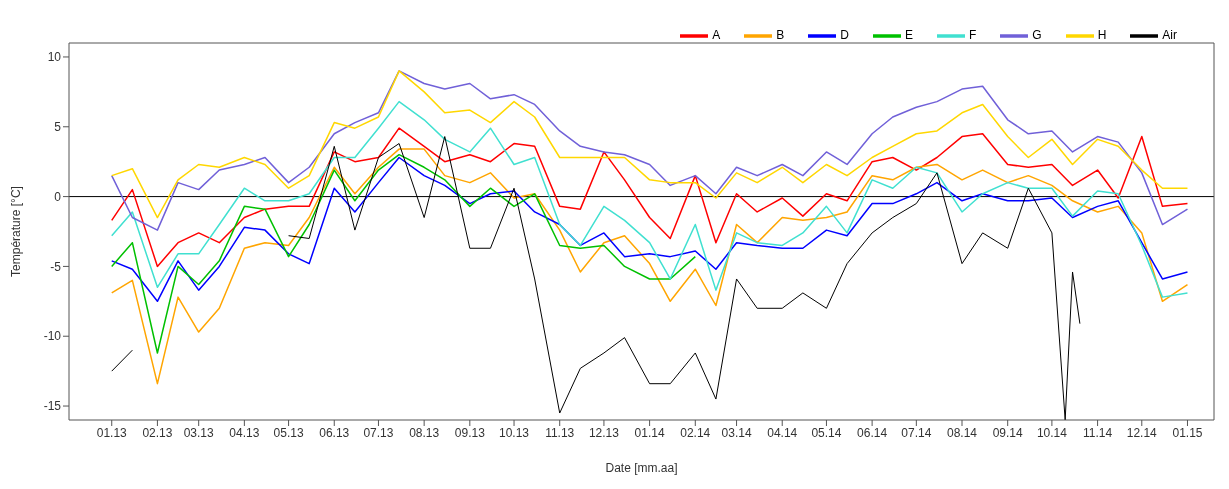 Image resolution: width=1229 pixels, height=489 pixels. What do you see at coordinates (244, 432) in the screenshot?
I see `x-tick-label: 04.13` at bounding box center [244, 432].